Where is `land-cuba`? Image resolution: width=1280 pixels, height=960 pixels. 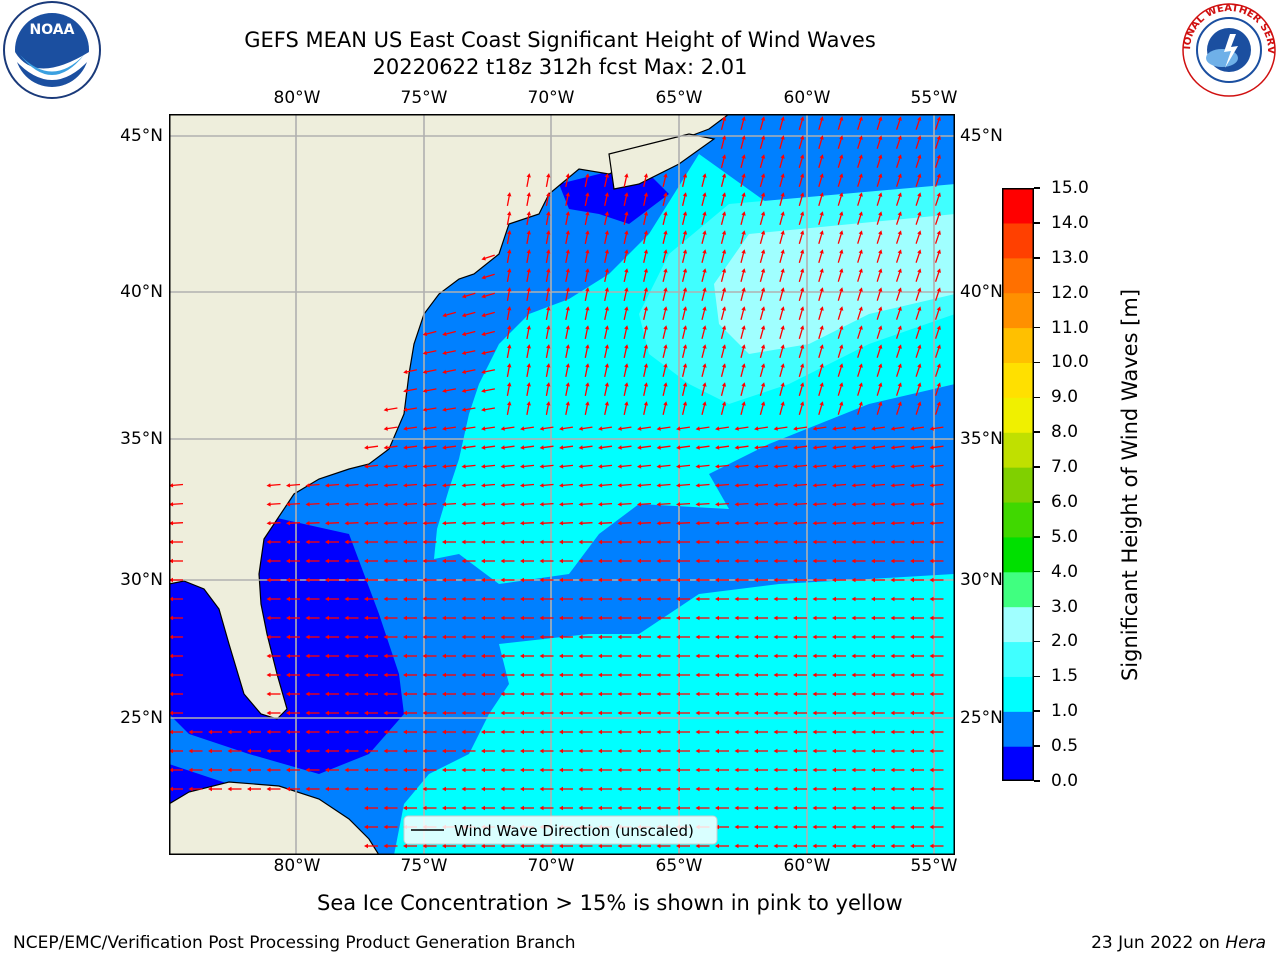
land-cuba is located at coordinates (274, 817).